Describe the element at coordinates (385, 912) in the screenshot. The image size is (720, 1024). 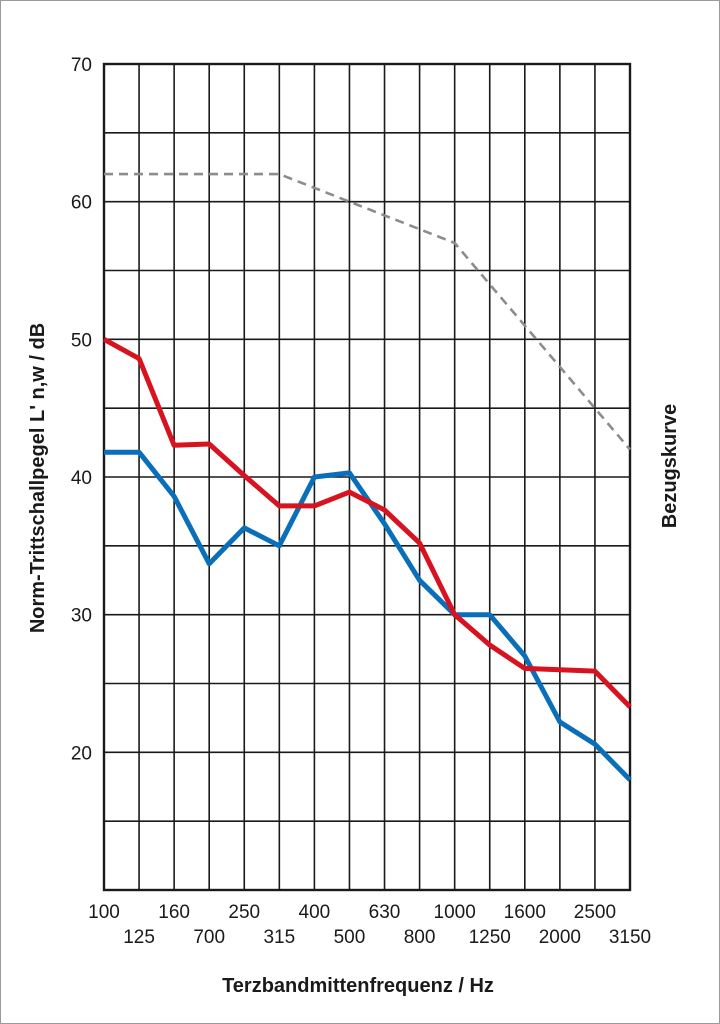
I see `x-tick-label: 630` at that location.